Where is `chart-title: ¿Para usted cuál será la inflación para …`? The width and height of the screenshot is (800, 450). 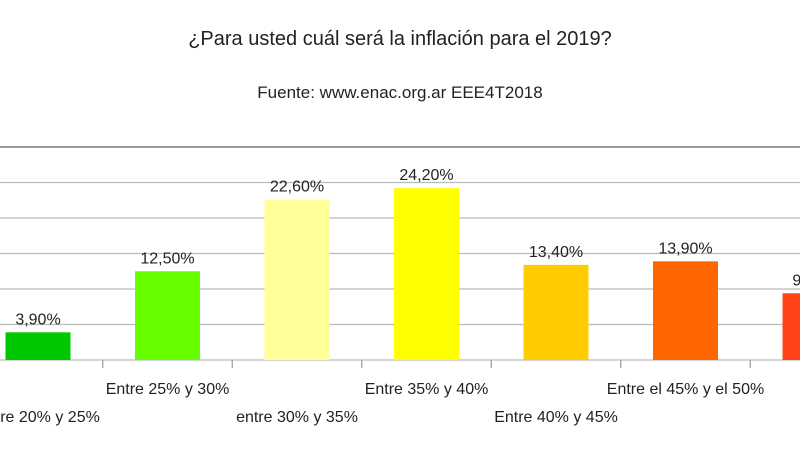 chart-title: ¿Para usted cuál será la inflación para … is located at coordinates (400, 39).